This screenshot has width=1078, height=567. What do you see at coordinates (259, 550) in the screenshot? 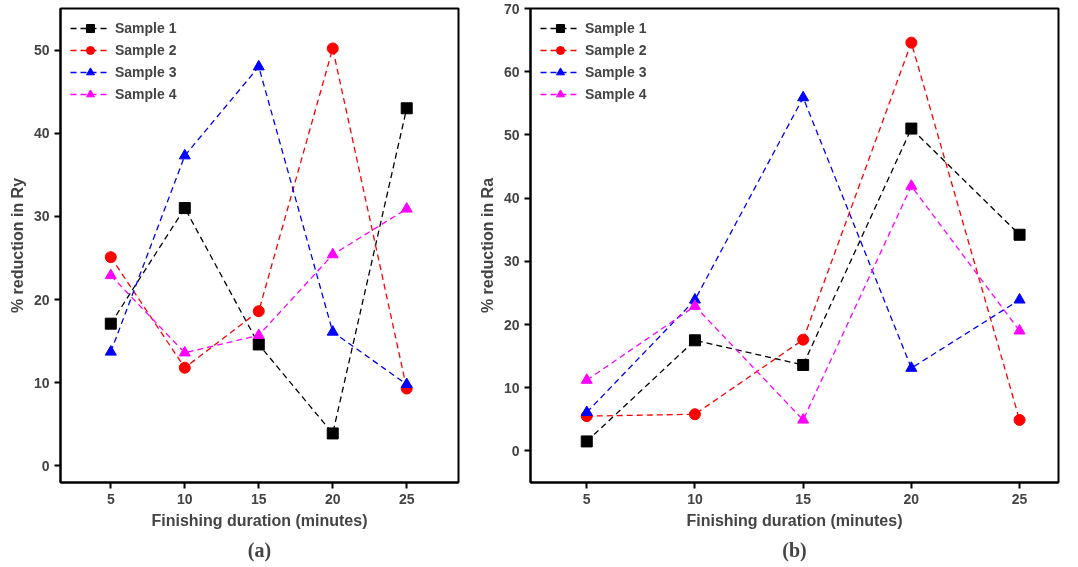
I see `text: (a)` at bounding box center [259, 550].